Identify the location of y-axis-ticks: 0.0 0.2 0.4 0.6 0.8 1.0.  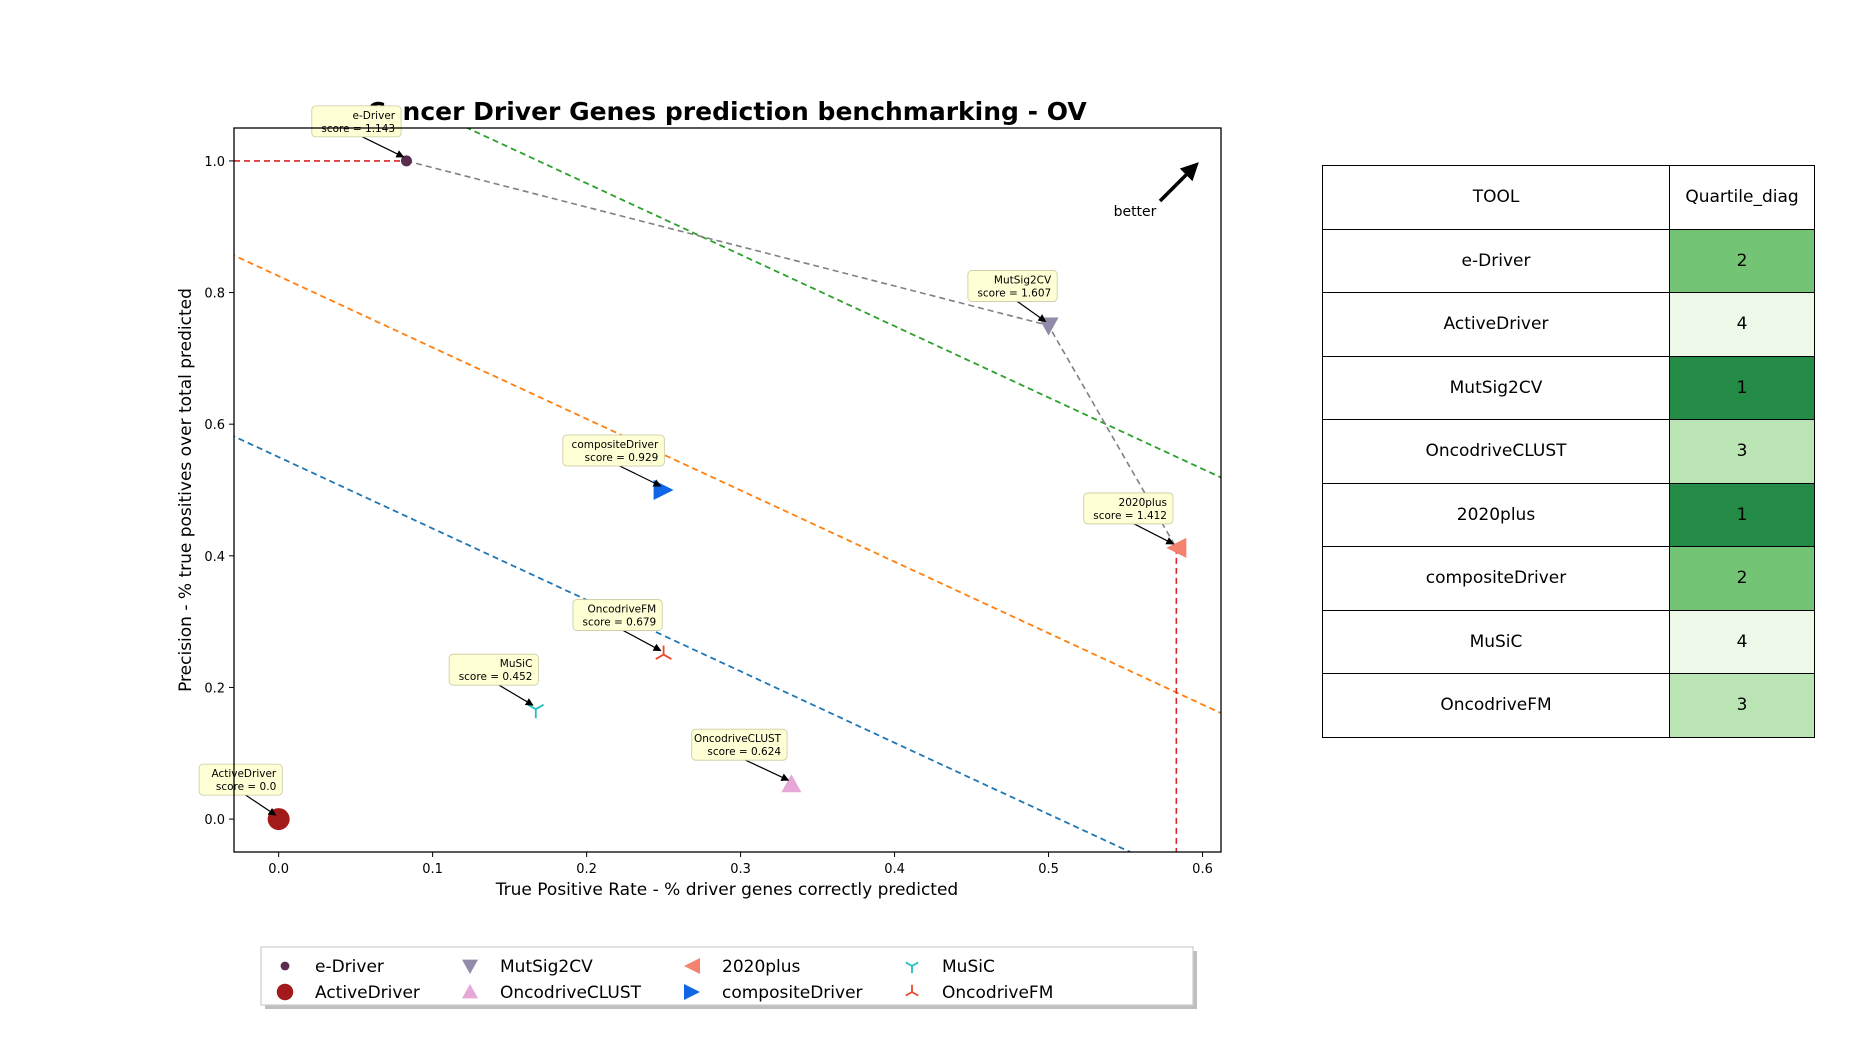
(219, 491).